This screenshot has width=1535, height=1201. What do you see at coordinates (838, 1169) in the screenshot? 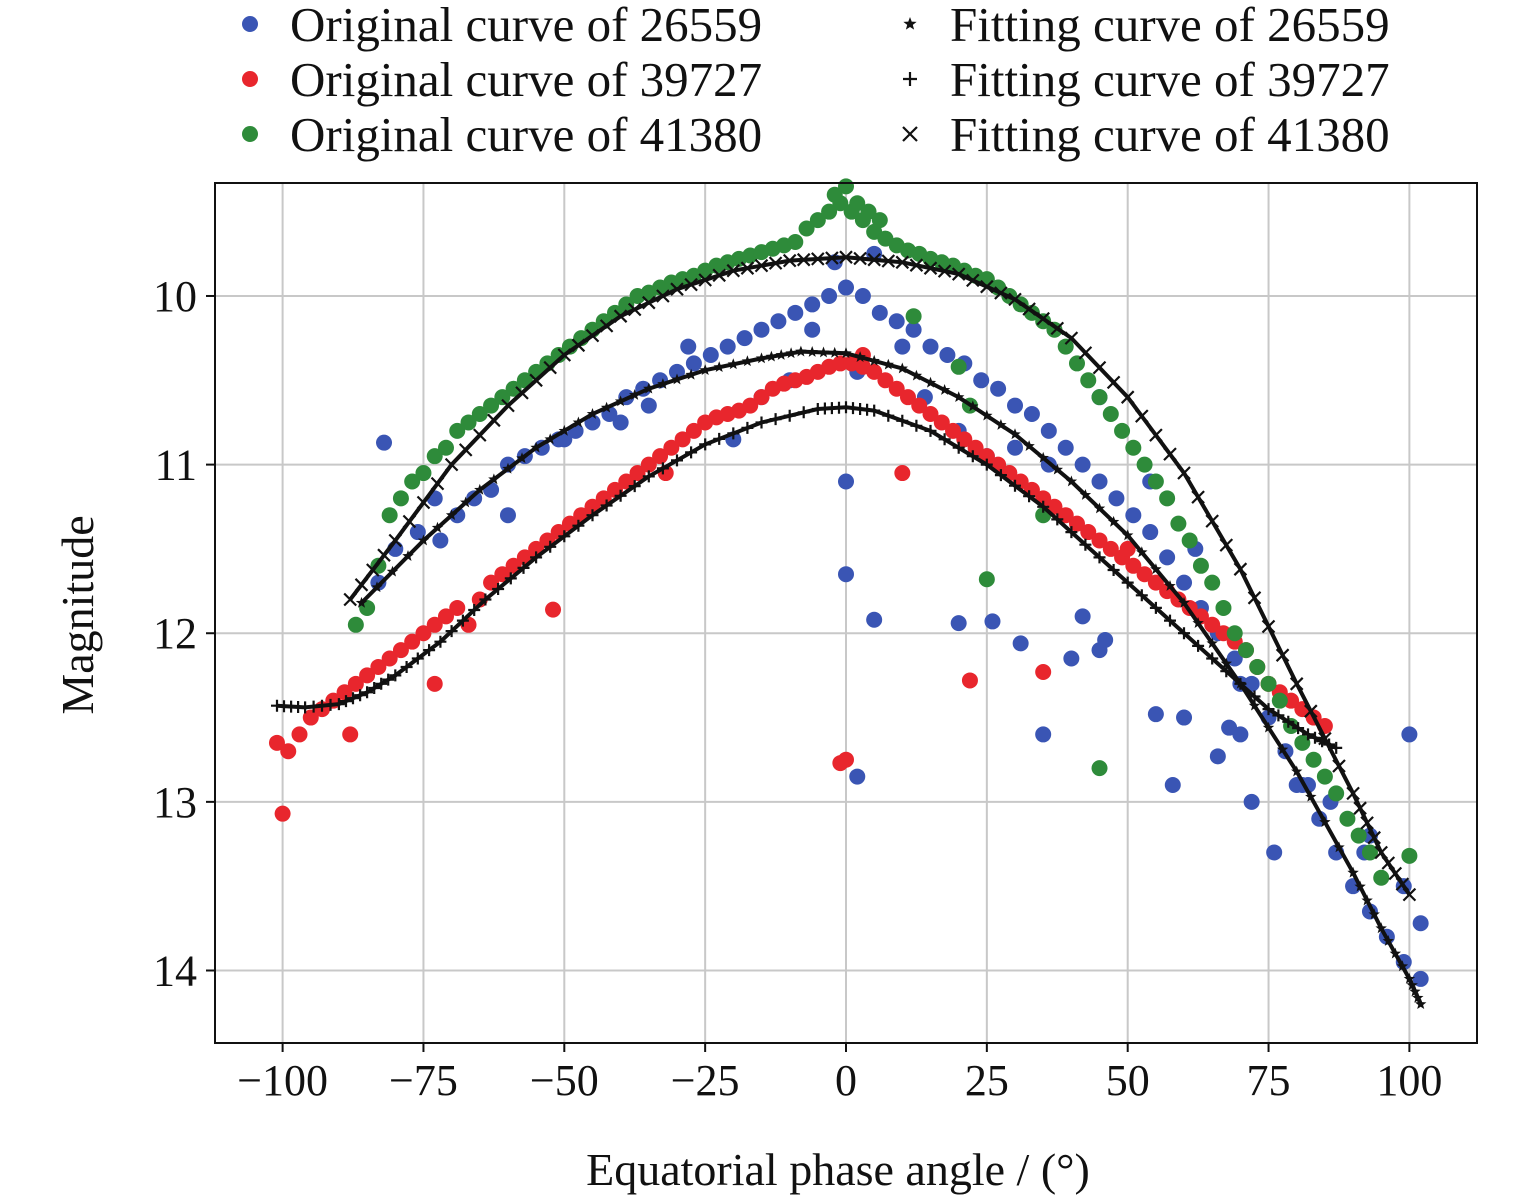
I see `x-axis-title: Equatorial phase angle / (°)` at bounding box center [838, 1169].